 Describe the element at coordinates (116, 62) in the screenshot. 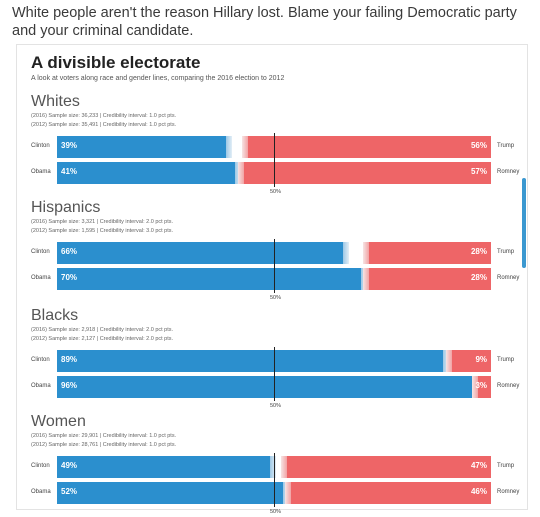

I see `chart-title: A divisible electorate` at that location.